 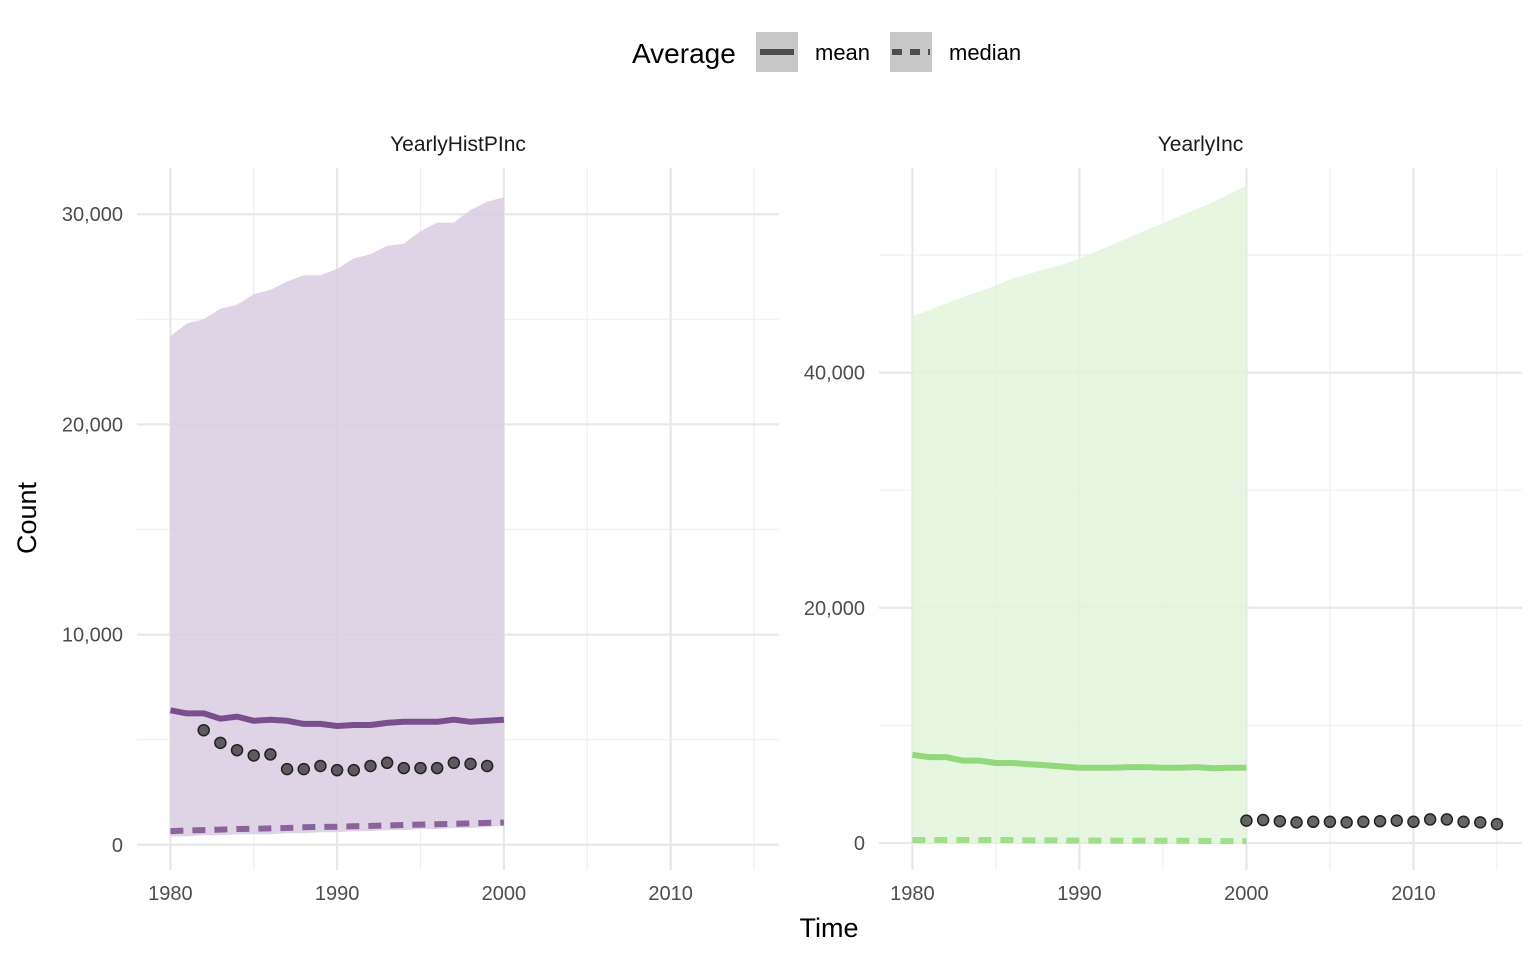 I want to click on facet-title: YearlyInc, so click(x=1201, y=144).